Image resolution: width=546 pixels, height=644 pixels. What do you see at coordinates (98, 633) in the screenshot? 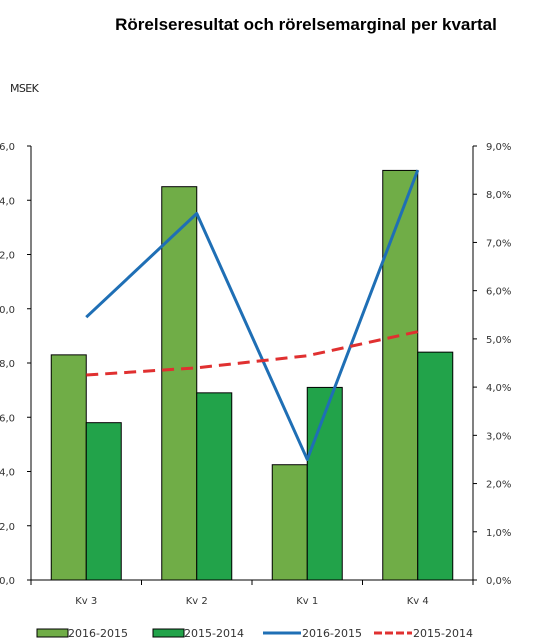
I see `legend-label-1: 2016-2015` at bounding box center [98, 633].